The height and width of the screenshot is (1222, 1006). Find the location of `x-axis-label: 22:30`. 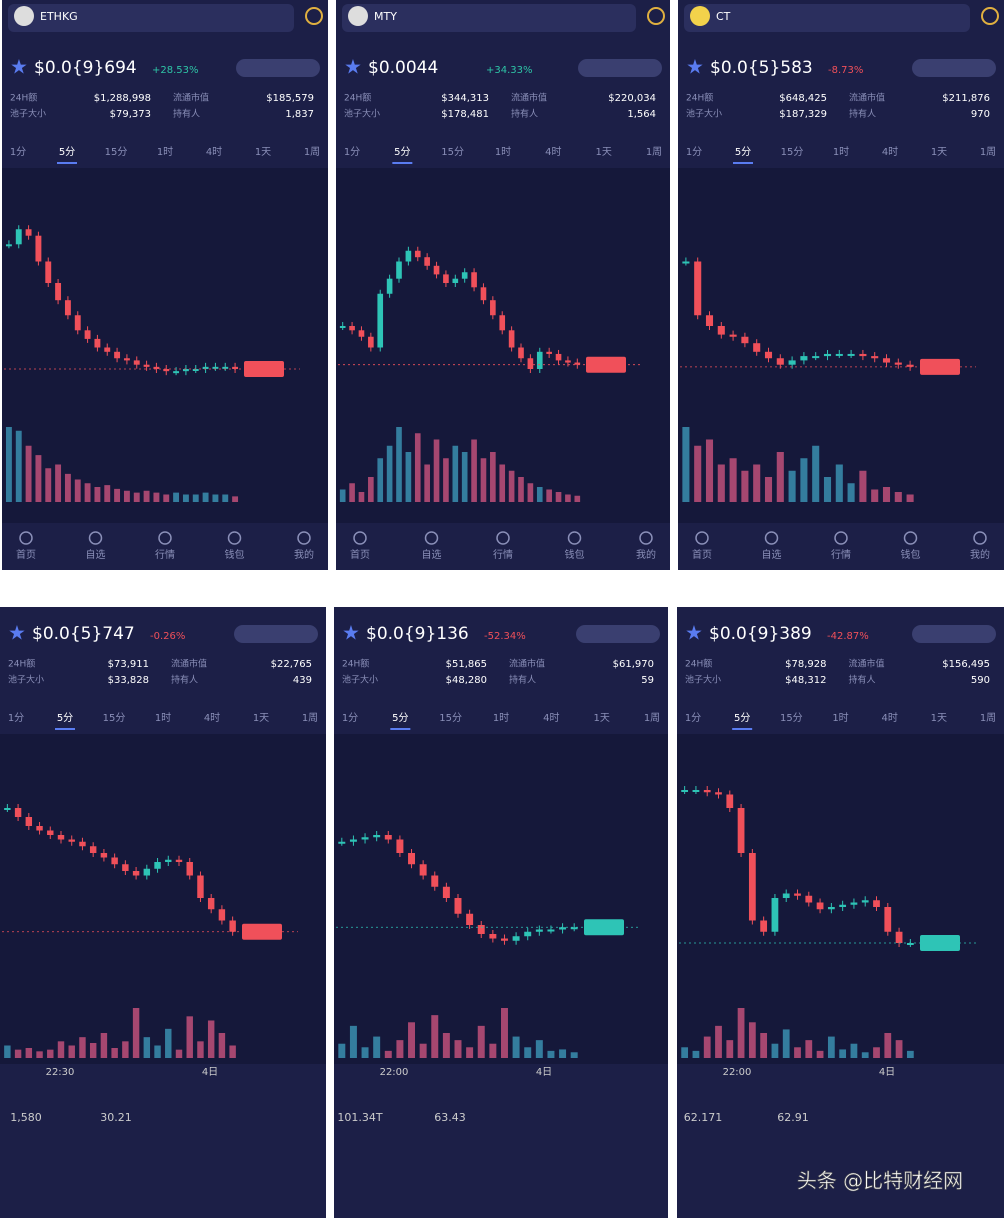

x-axis-label: 22:30 is located at coordinates (60, 1072).